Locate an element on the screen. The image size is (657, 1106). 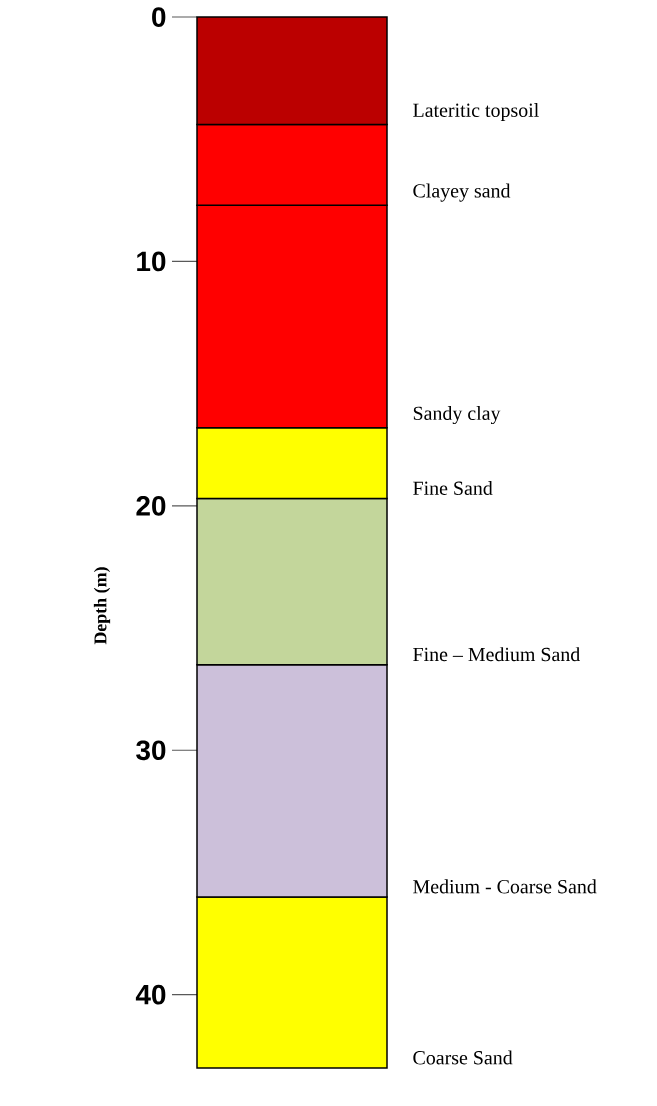
y-tick-label: 40 is located at coordinates (150, 994).